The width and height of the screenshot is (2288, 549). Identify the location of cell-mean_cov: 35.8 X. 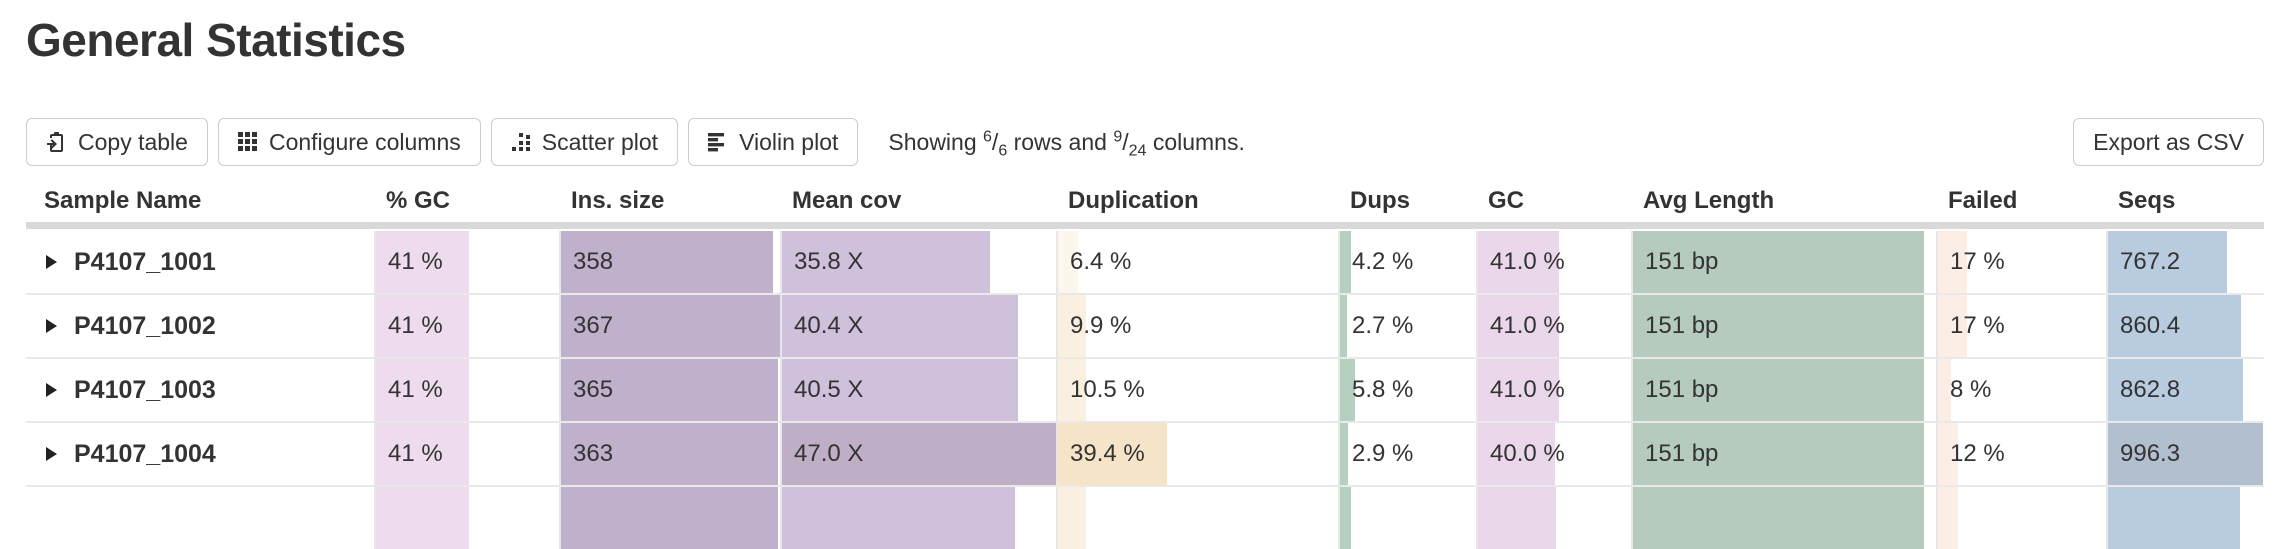
(918, 262).